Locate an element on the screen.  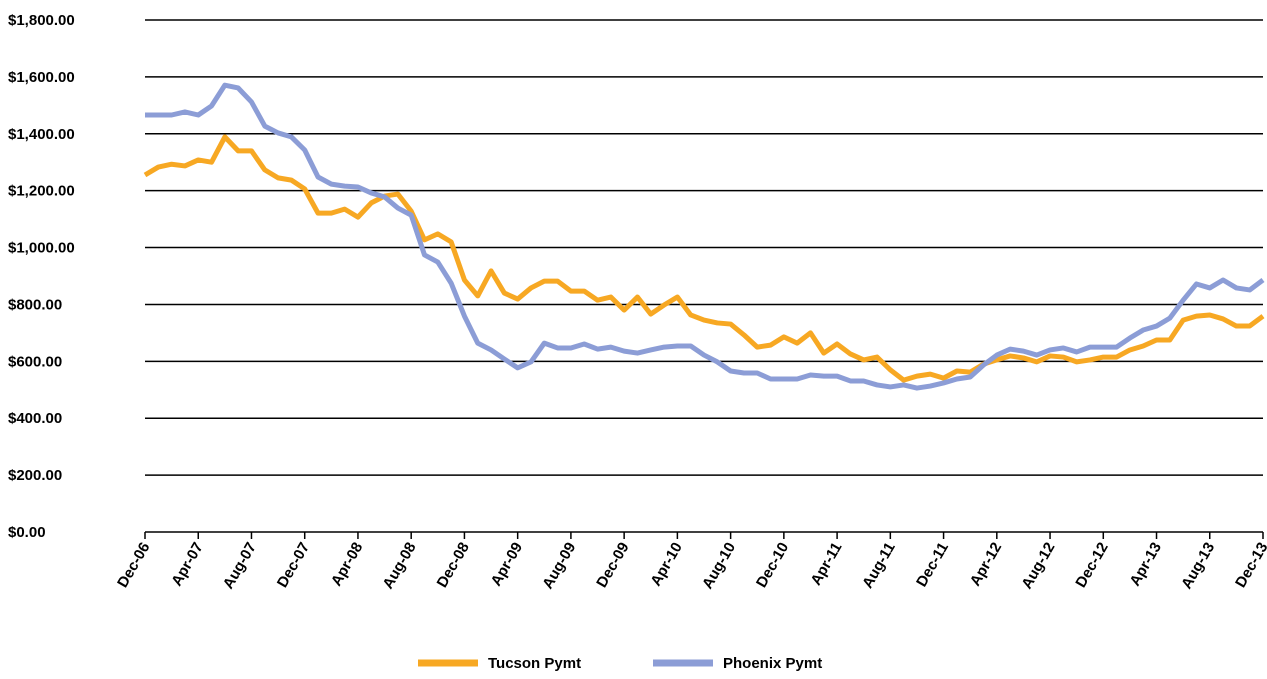
x-tick-label: Dec-07 is located at coordinates (293, 565).